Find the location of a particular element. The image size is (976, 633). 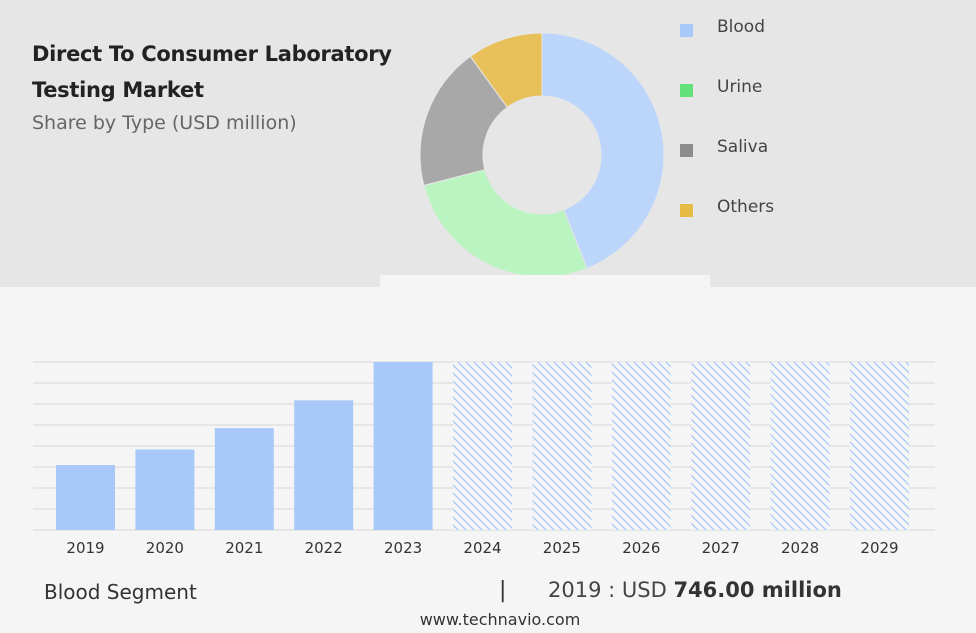

chart-subtitle: Share by Type (USD million) is located at coordinates (164, 123).